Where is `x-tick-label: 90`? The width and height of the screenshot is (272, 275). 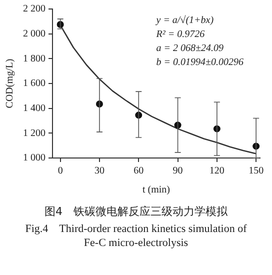
x-tick-label: 90 is located at coordinates (177, 171).